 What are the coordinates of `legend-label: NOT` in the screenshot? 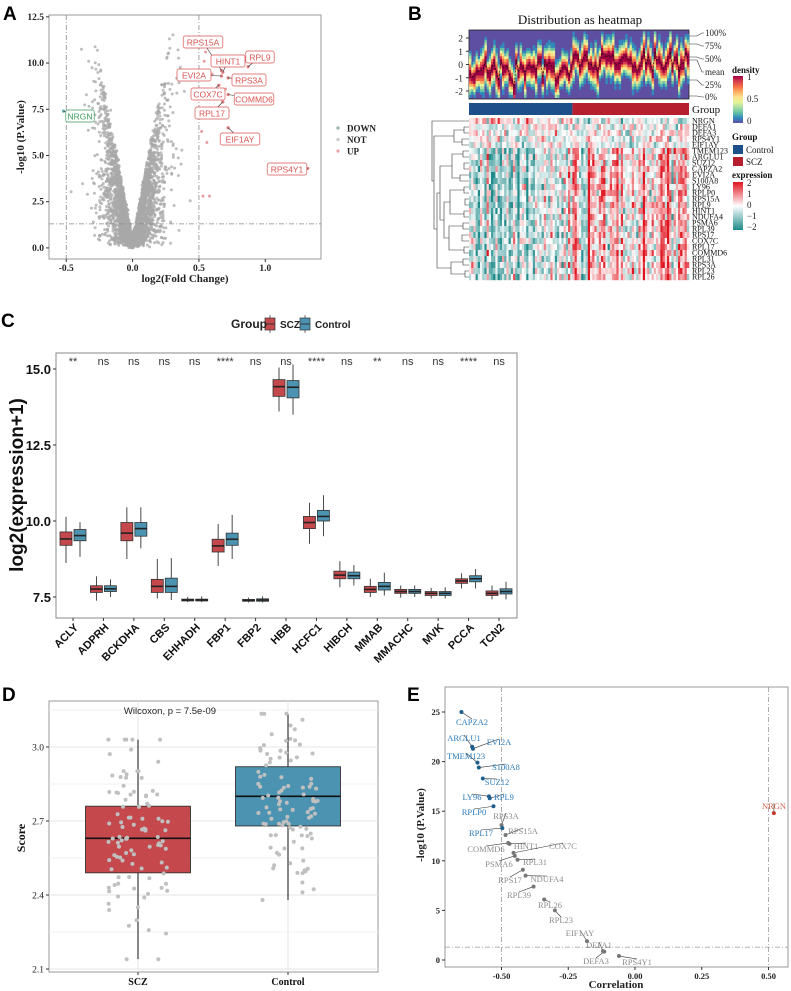 It's located at (357, 140).